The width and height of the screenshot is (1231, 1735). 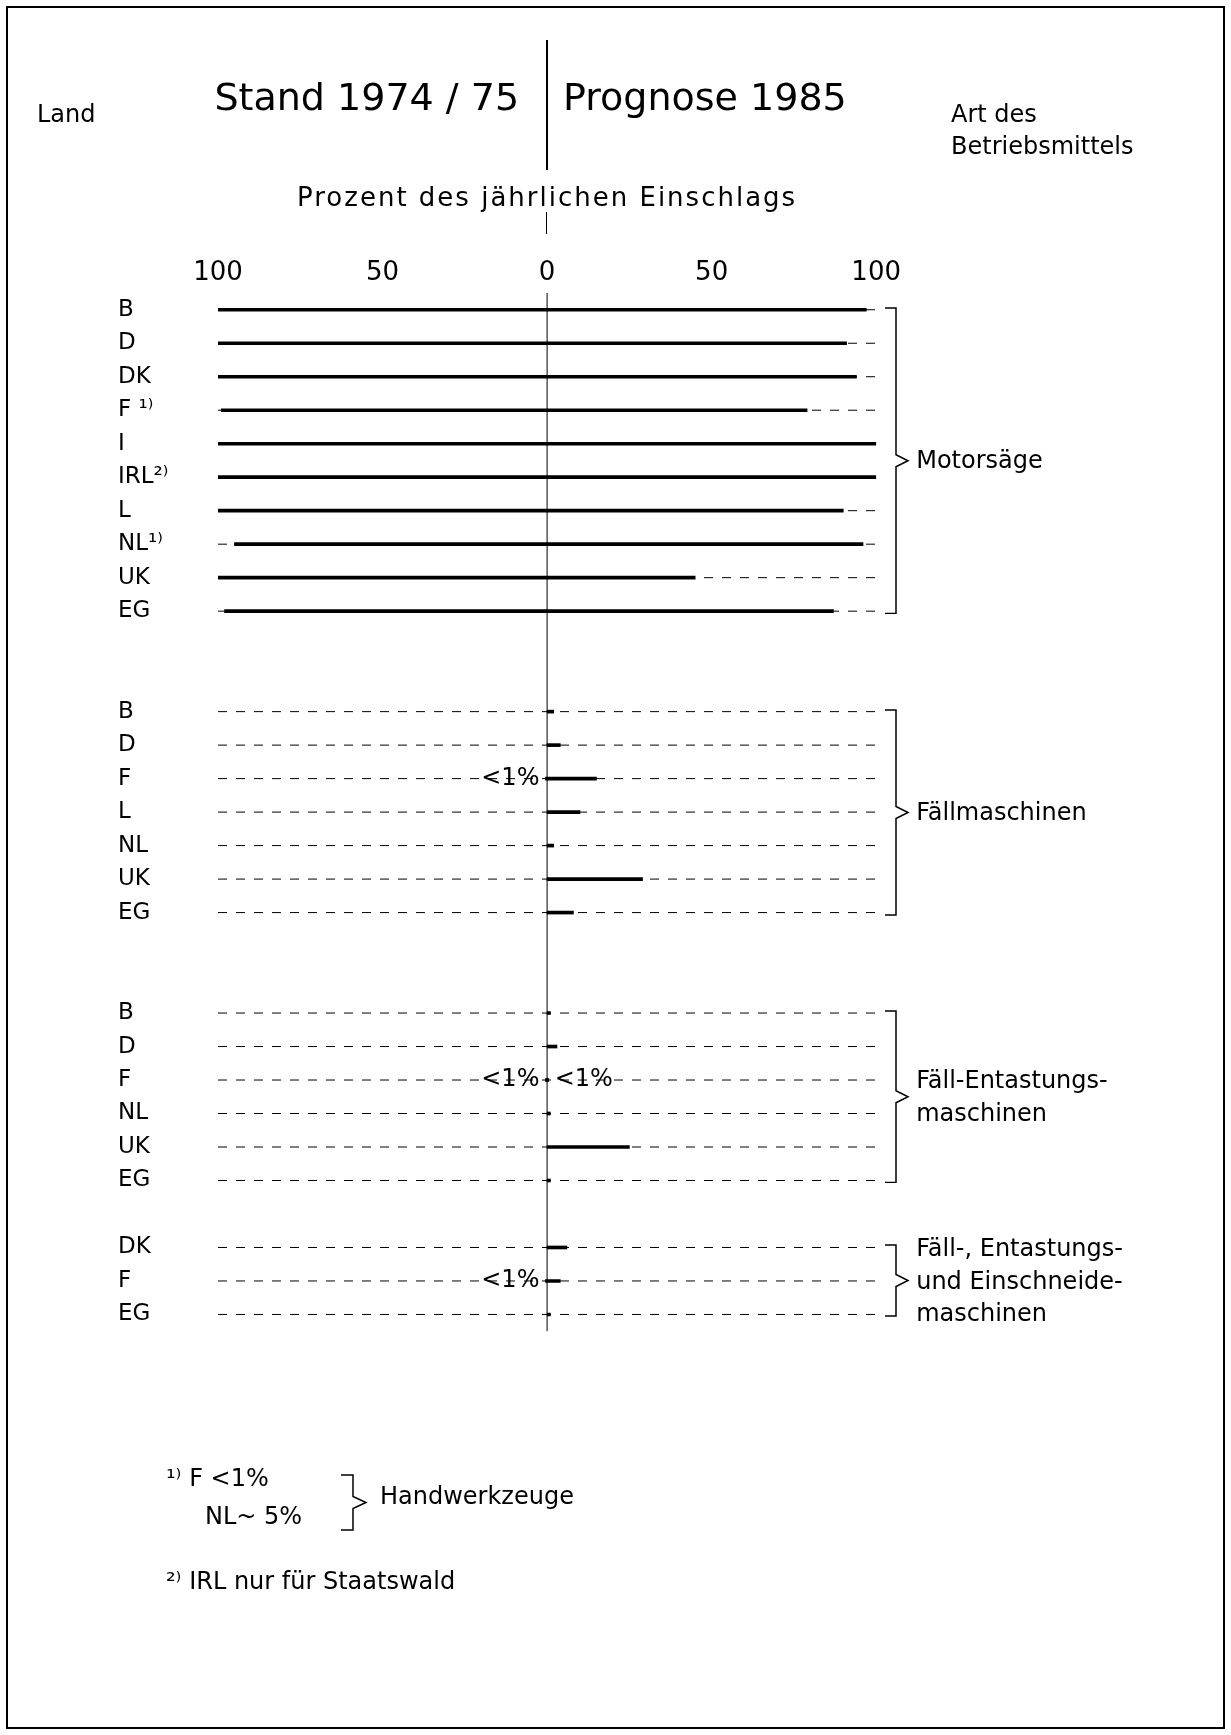 I want to click on text: Land, so click(x=66, y=114).